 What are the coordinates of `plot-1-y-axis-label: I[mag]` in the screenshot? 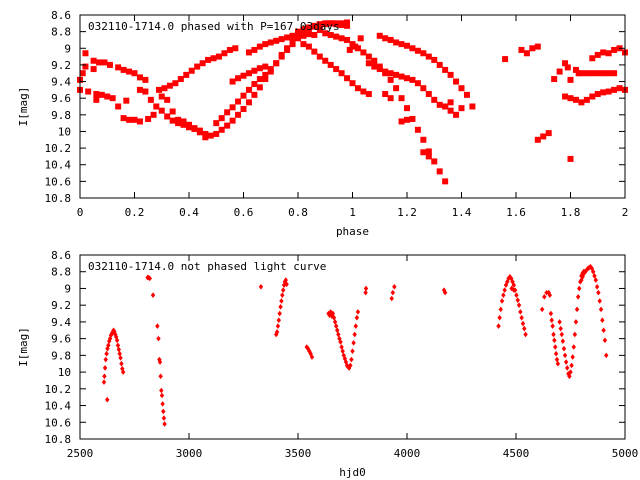 It's located at (23, 347).